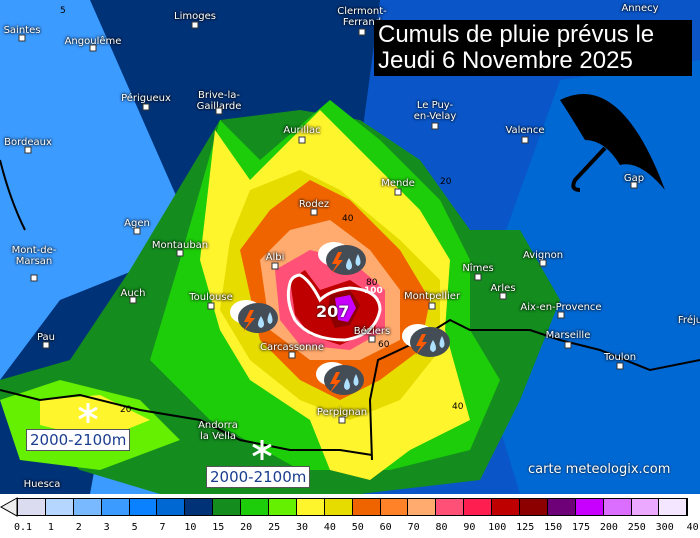  Describe the element at coordinates (553, 527) in the screenshot. I see `legend-label: 150` at that location.